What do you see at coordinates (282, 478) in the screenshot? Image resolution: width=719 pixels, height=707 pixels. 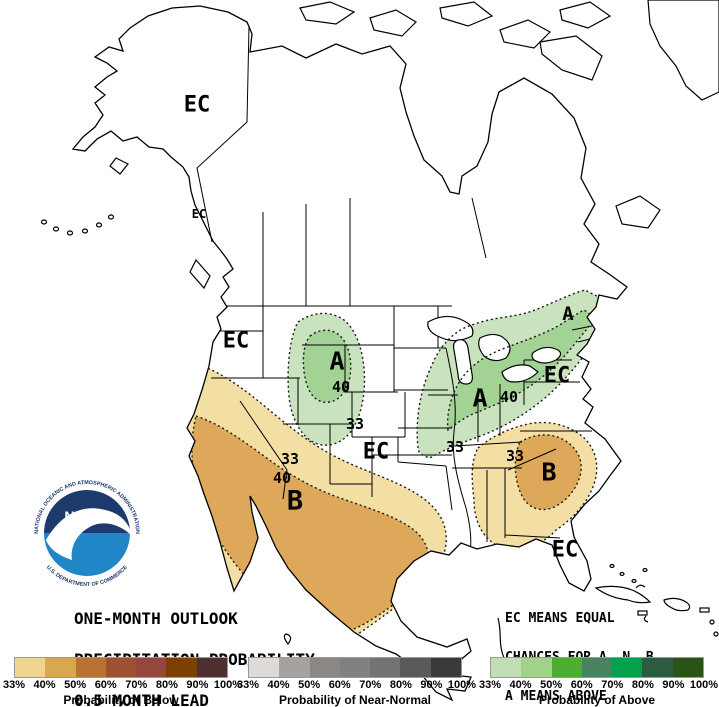 I see `map-label-southwest-40: 40` at bounding box center [282, 478].